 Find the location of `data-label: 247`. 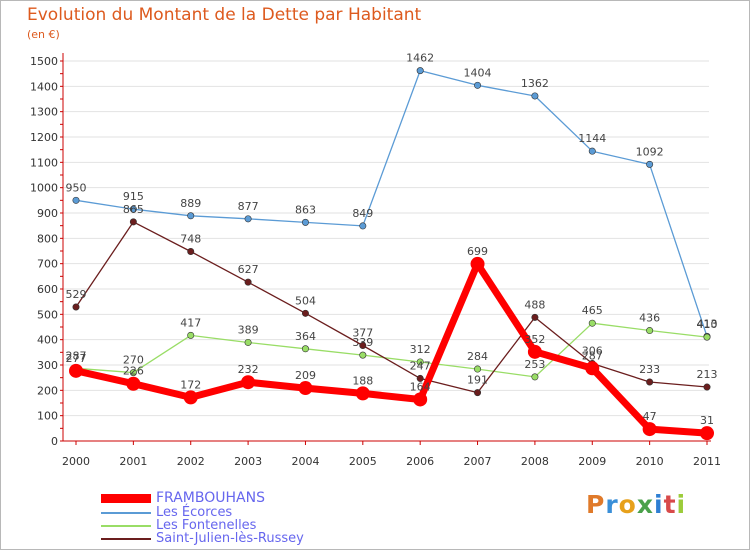

data-label: 247 is located at coordinates (420, 365).